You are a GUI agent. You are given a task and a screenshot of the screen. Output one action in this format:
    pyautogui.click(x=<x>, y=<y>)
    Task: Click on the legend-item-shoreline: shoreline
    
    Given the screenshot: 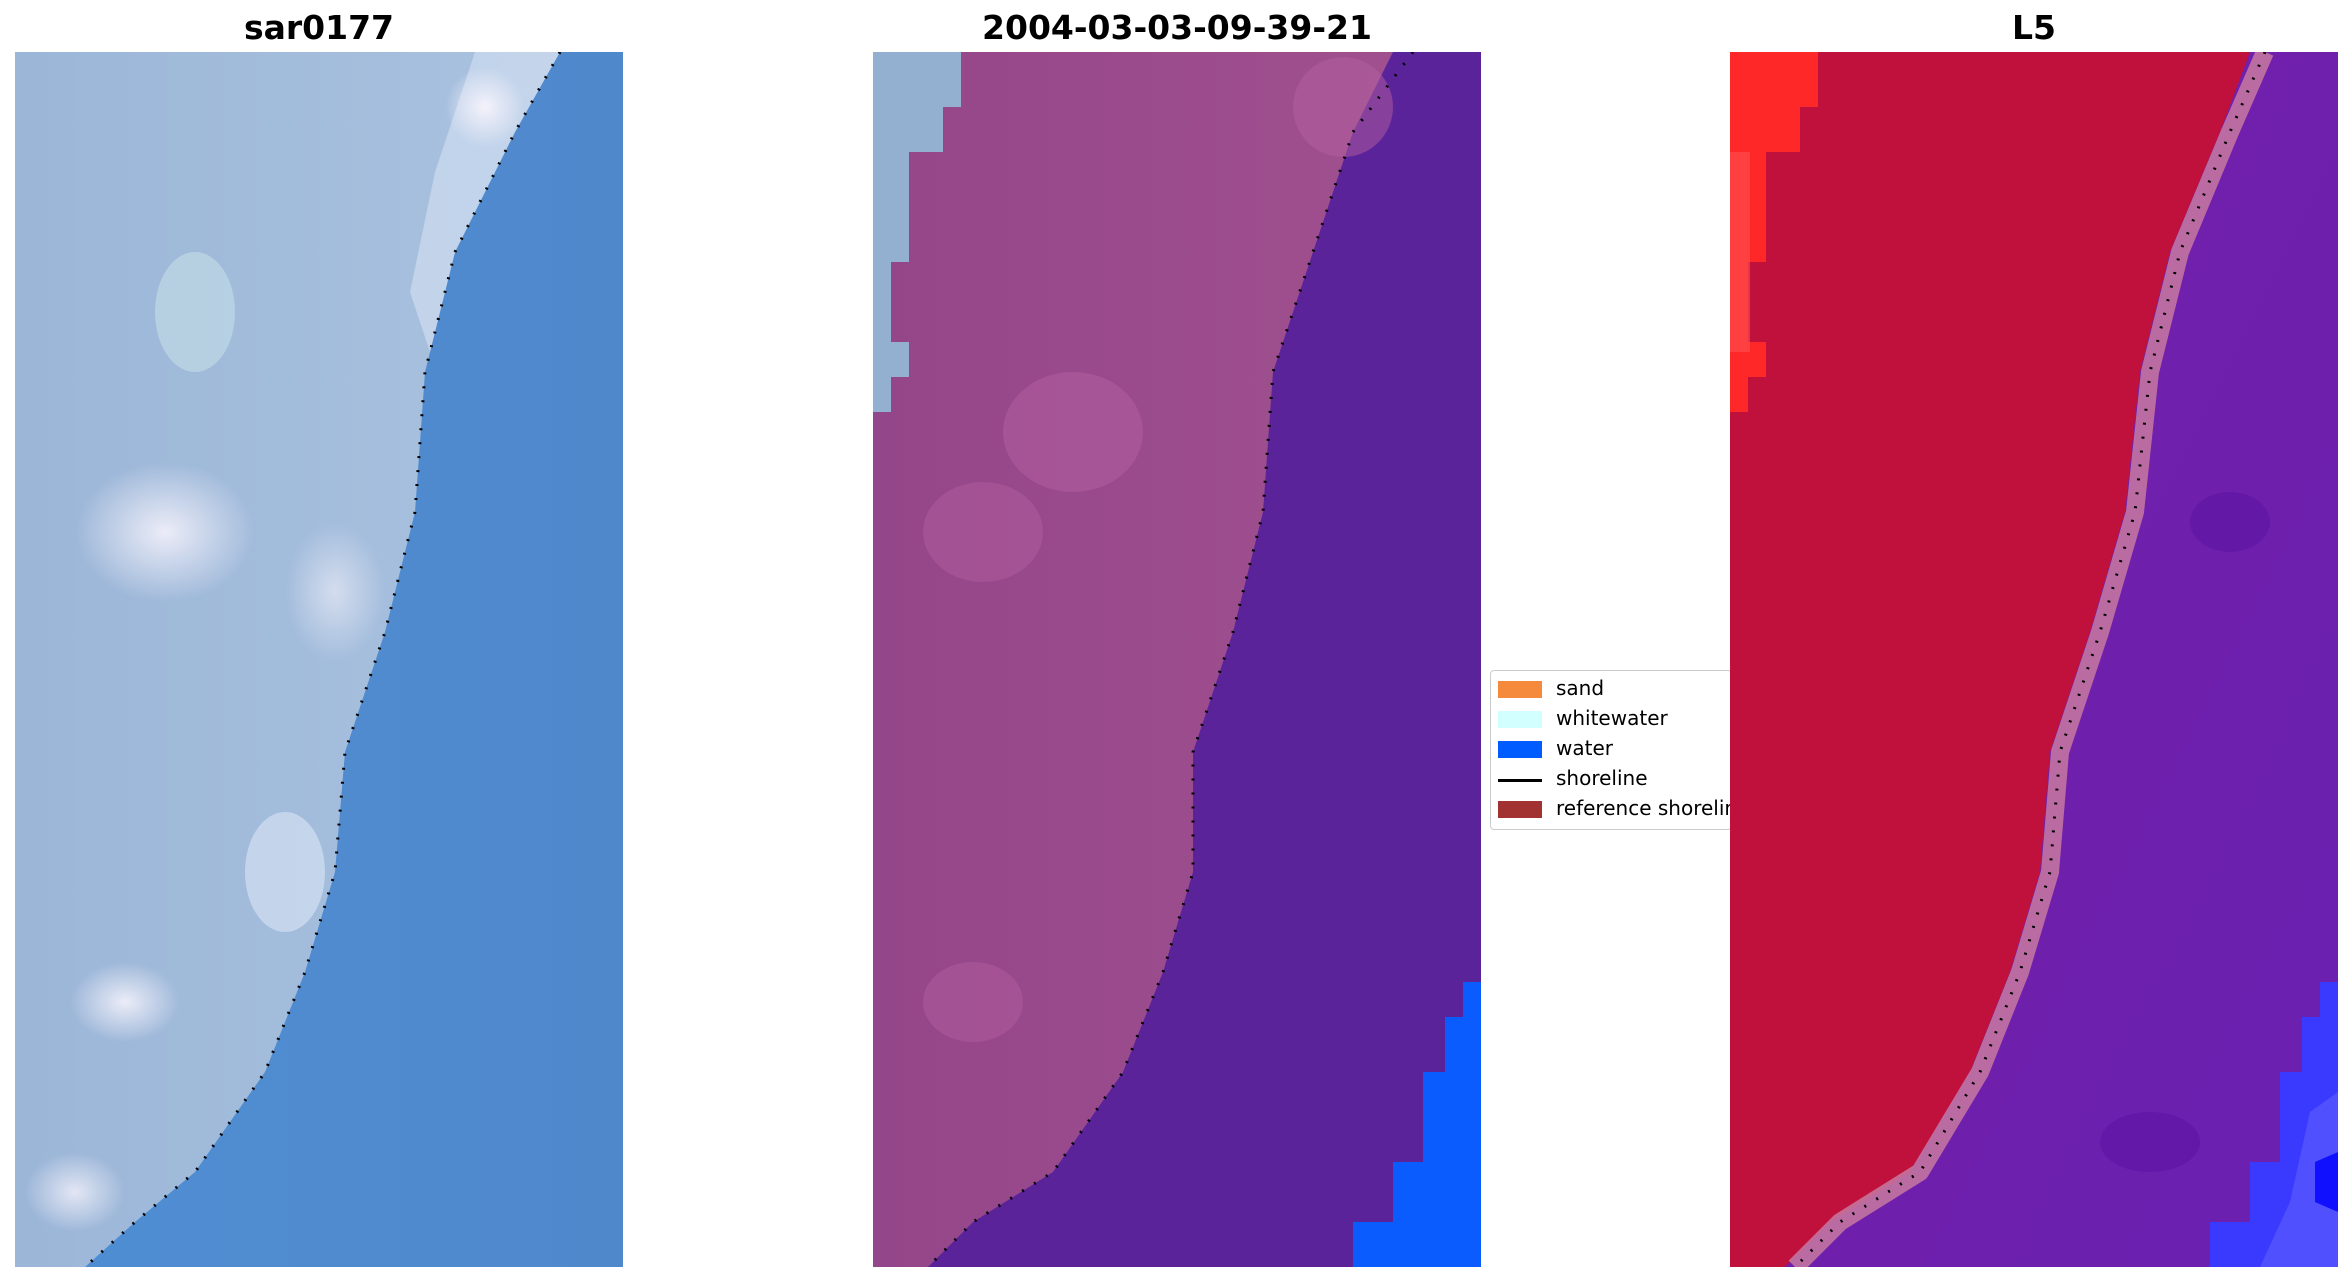 What is the action you would take?
    pyautogui.click(x=1611, y=778)
    